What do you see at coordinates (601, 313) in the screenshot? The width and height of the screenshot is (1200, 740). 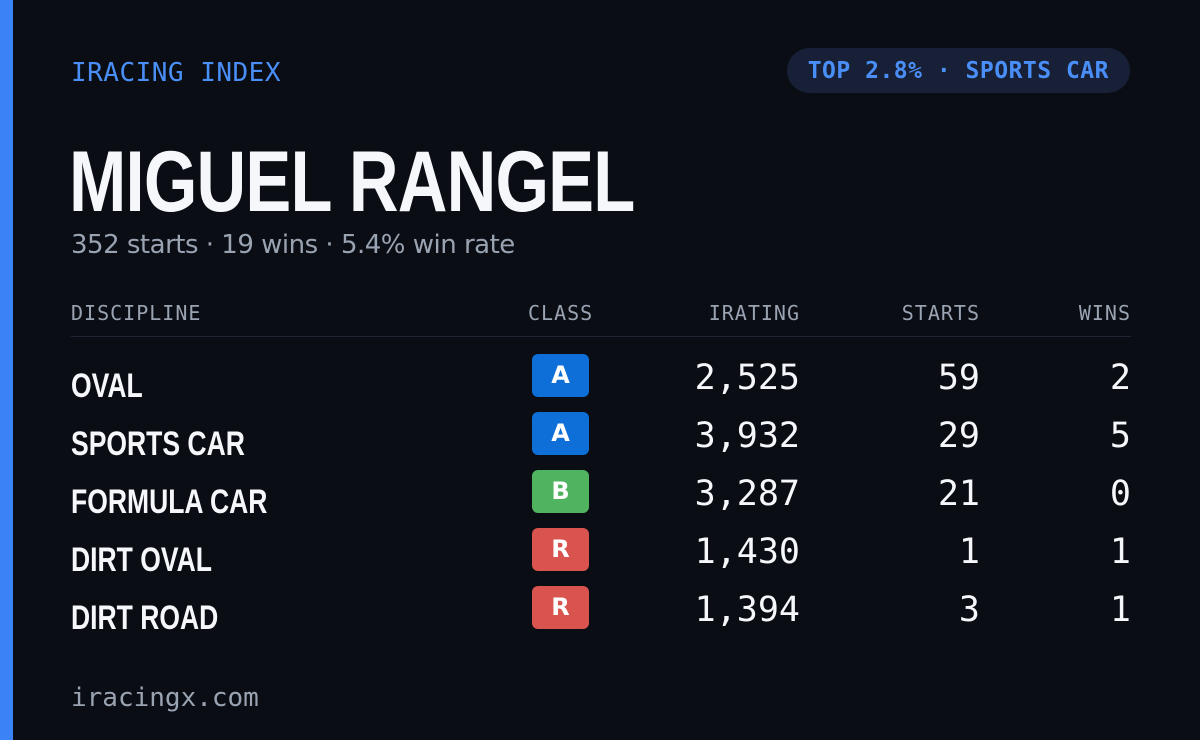 I see `table-header: DISCIPLINE CLASS IRATING STARTS WINS` at bounding box center [601, 313].